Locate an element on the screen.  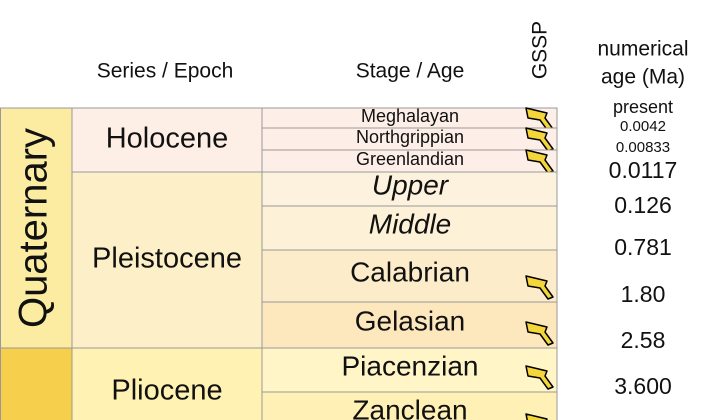
age-label: 0.126 is located at coordinates (643, 205).